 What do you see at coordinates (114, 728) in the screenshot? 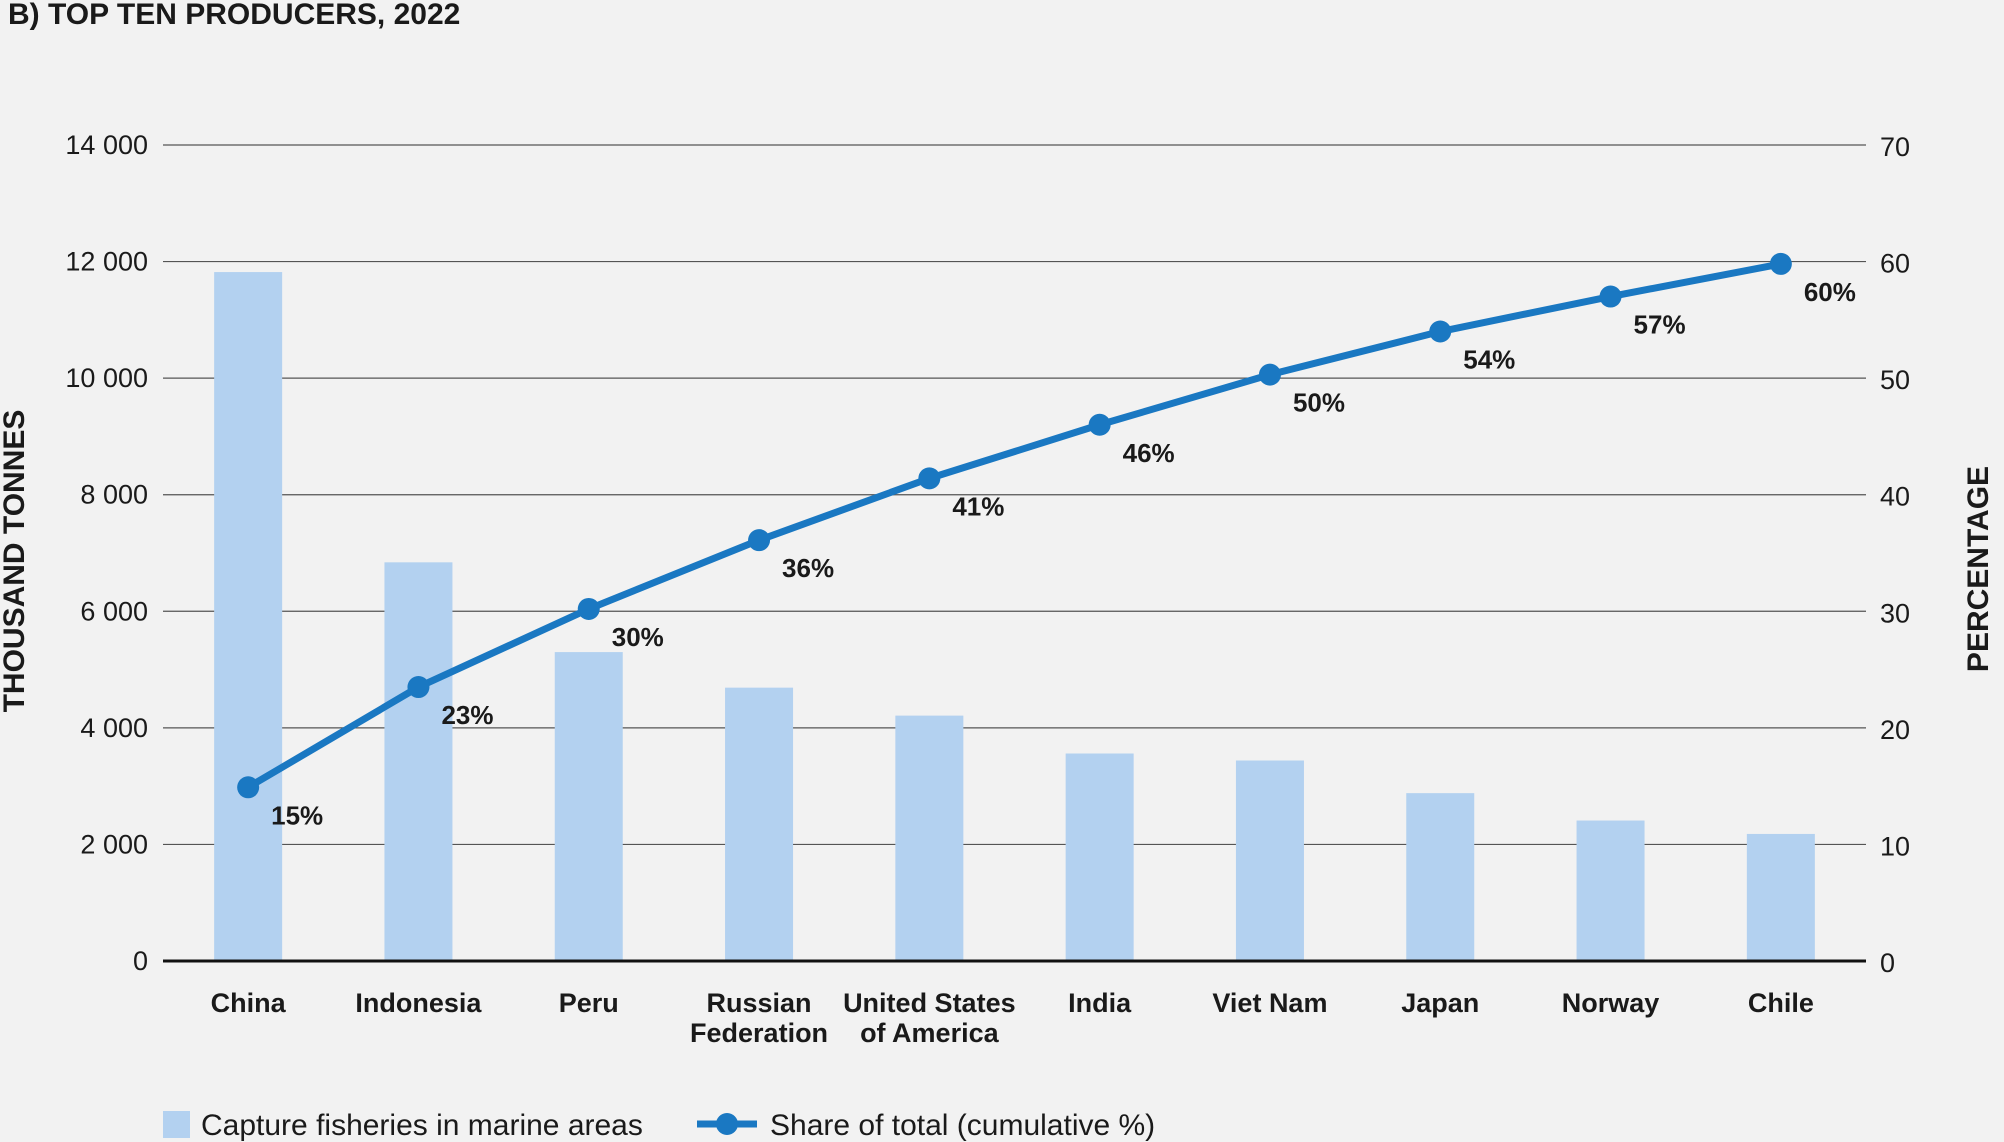
I see `y-tick-label-left: 4 000` at bounding box center [114, 728].